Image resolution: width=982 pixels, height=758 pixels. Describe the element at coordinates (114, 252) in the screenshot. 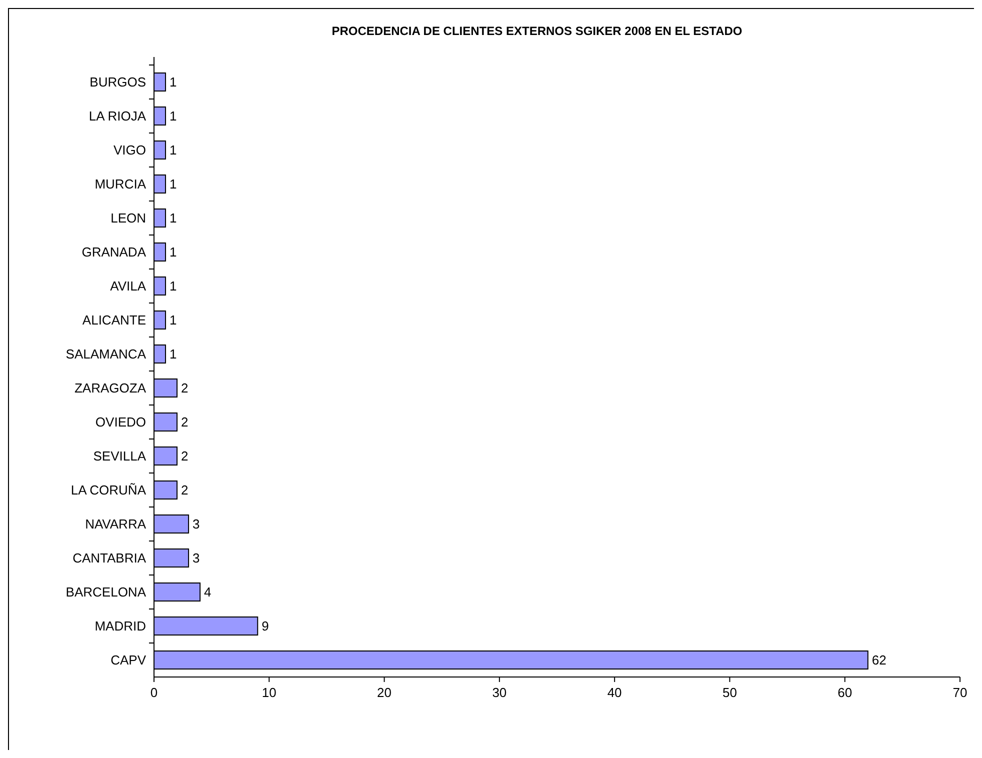

I see `y-tick-label: GRANADA` at that location.